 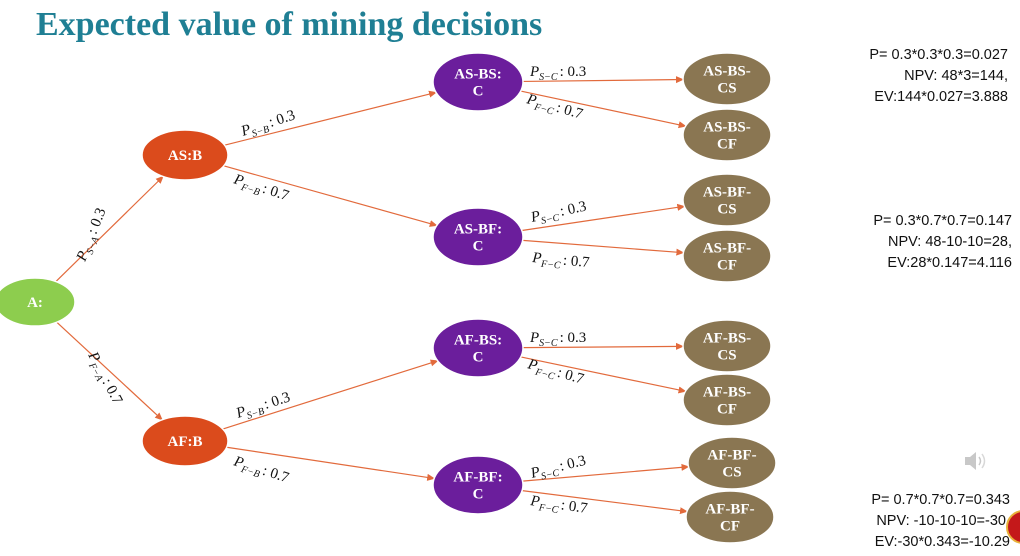 What do you see at coordinates (942, 221) in the screenshot?
I see `calc-probability: P= 0.3*0.7*0.7=0.147` at bounding box center [942, 221].